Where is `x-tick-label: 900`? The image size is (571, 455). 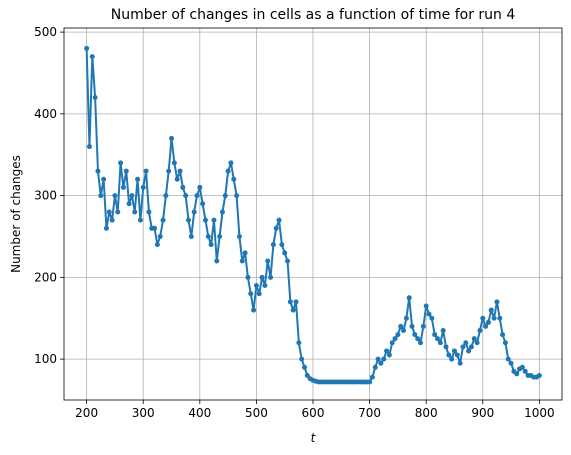
x-tick-label: 900 is located at coordinates (482, 413).